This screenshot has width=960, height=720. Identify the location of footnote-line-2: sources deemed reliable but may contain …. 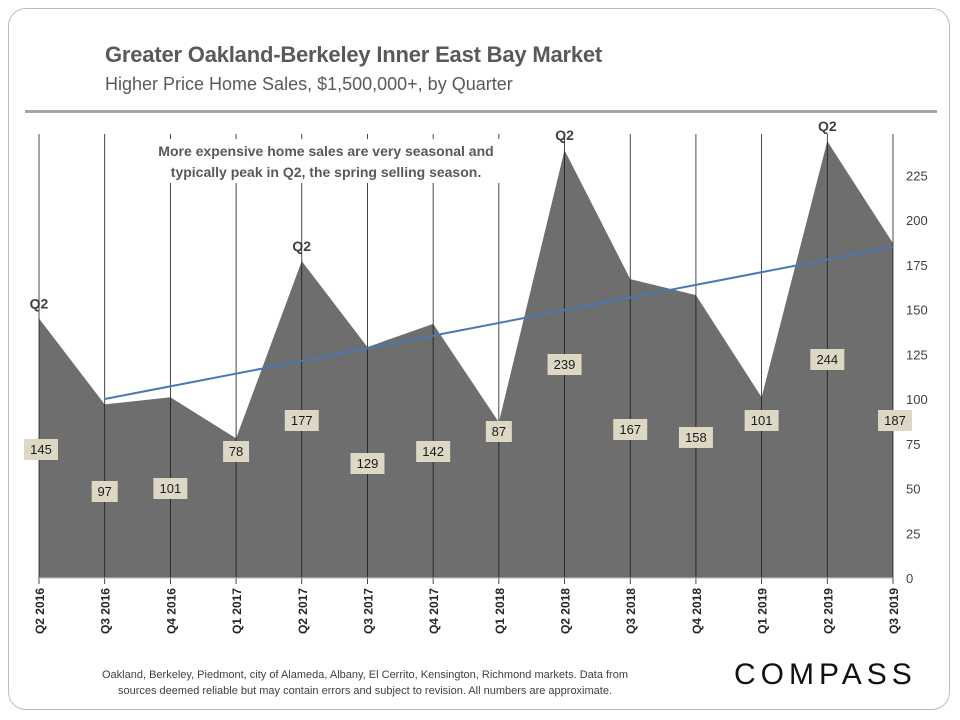
(365, 691).